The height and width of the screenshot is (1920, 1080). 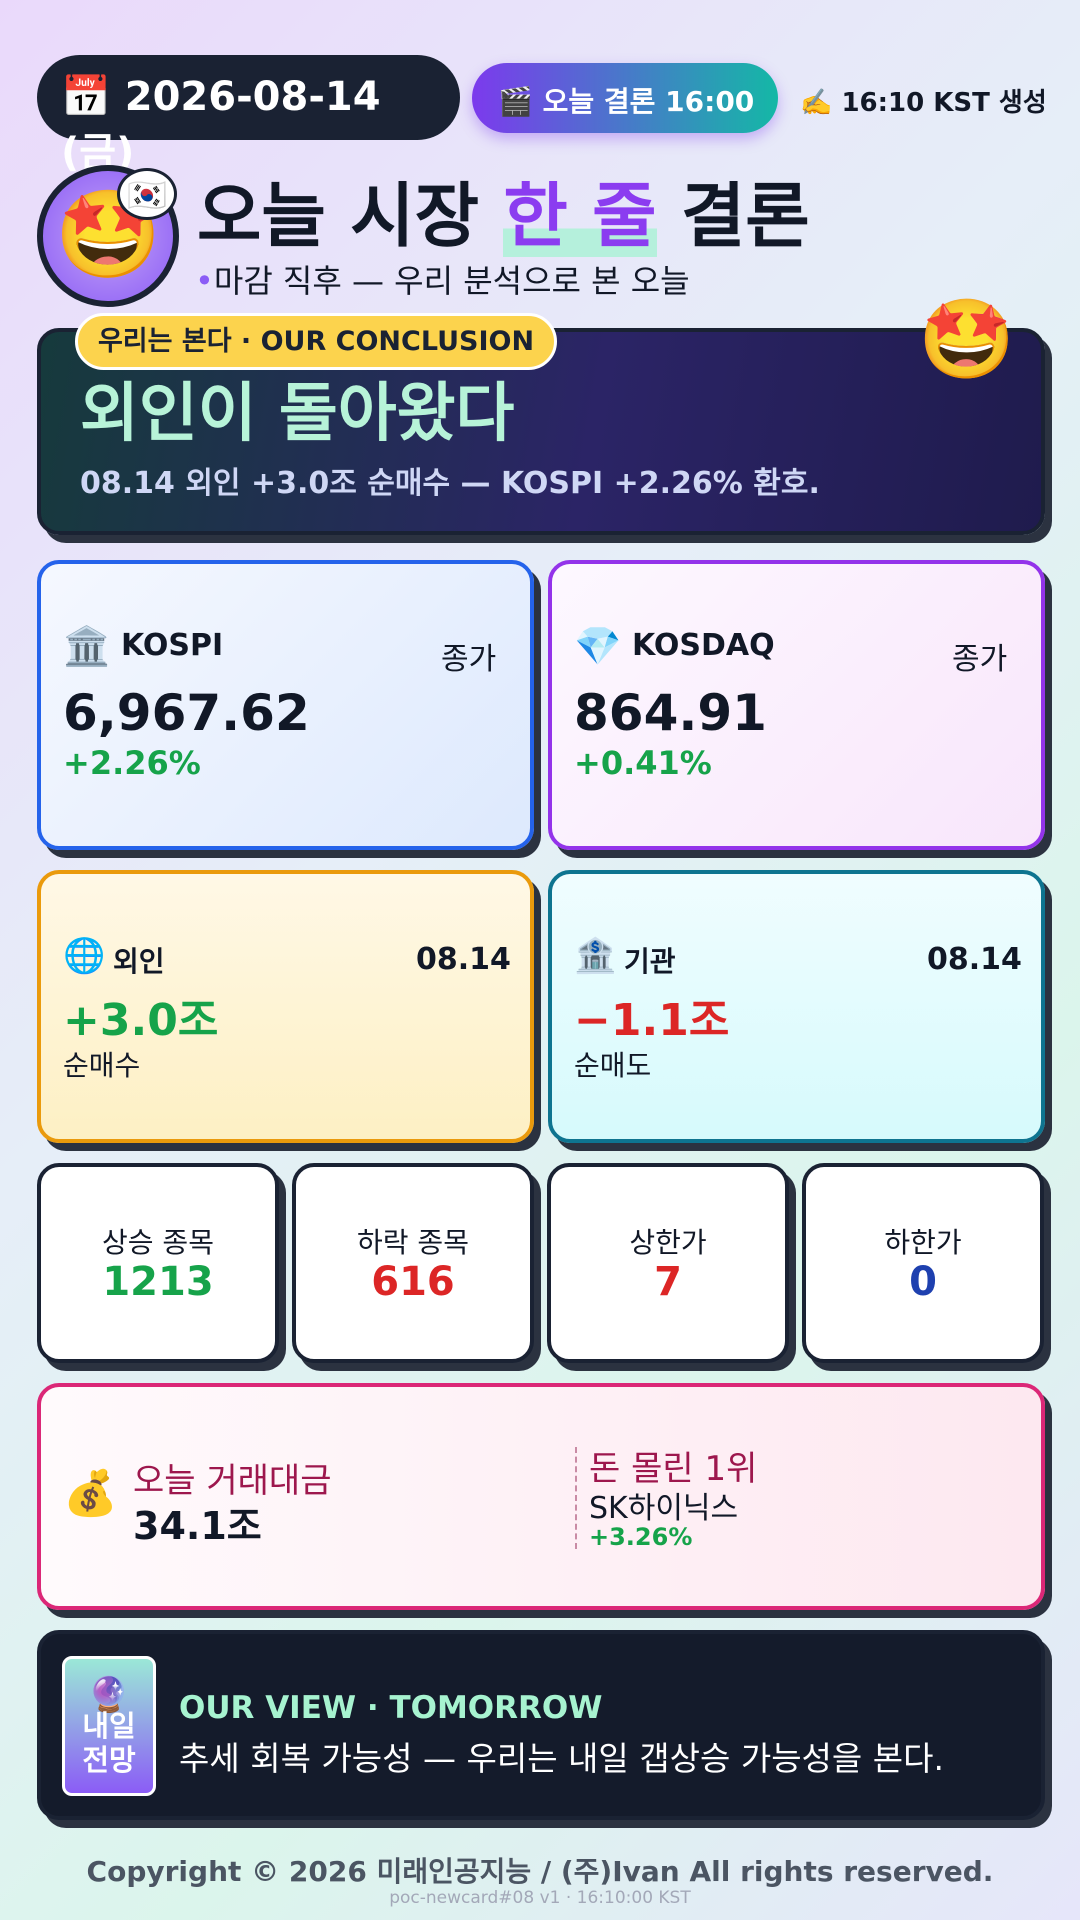 I want to click on verdict-time: 오늘 결론 16:00, so click(x=648, y=101).